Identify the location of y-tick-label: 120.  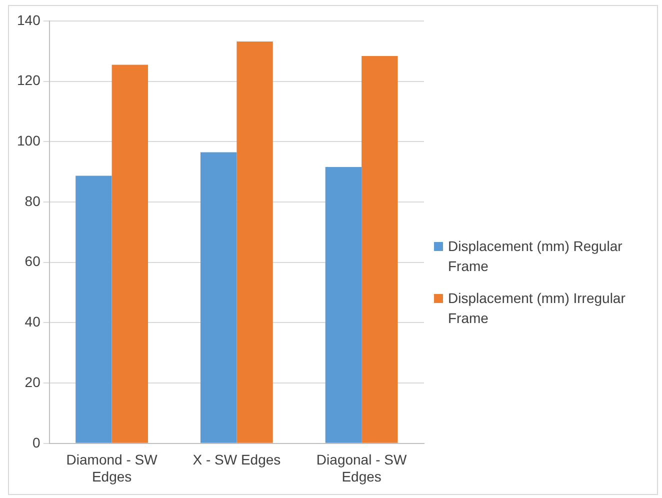
(29, 80).